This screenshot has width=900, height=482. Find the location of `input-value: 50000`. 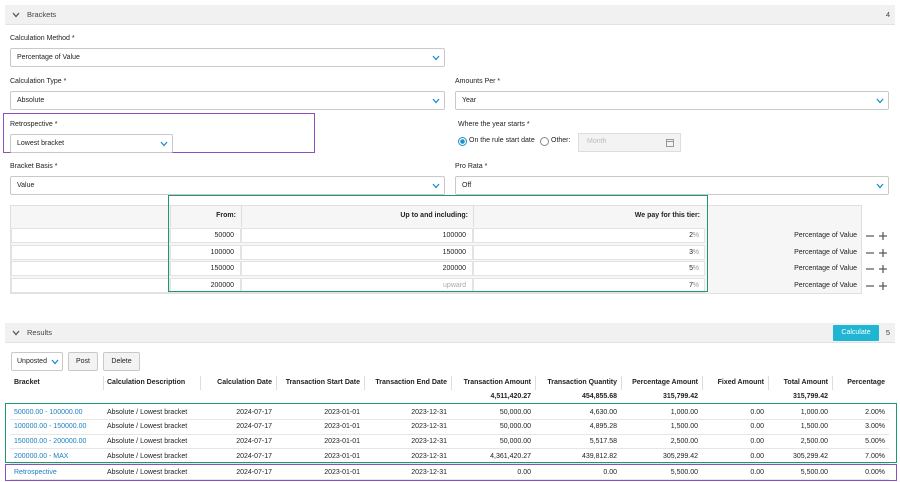

input-value: 50000 is located at coordinates (224, 235).